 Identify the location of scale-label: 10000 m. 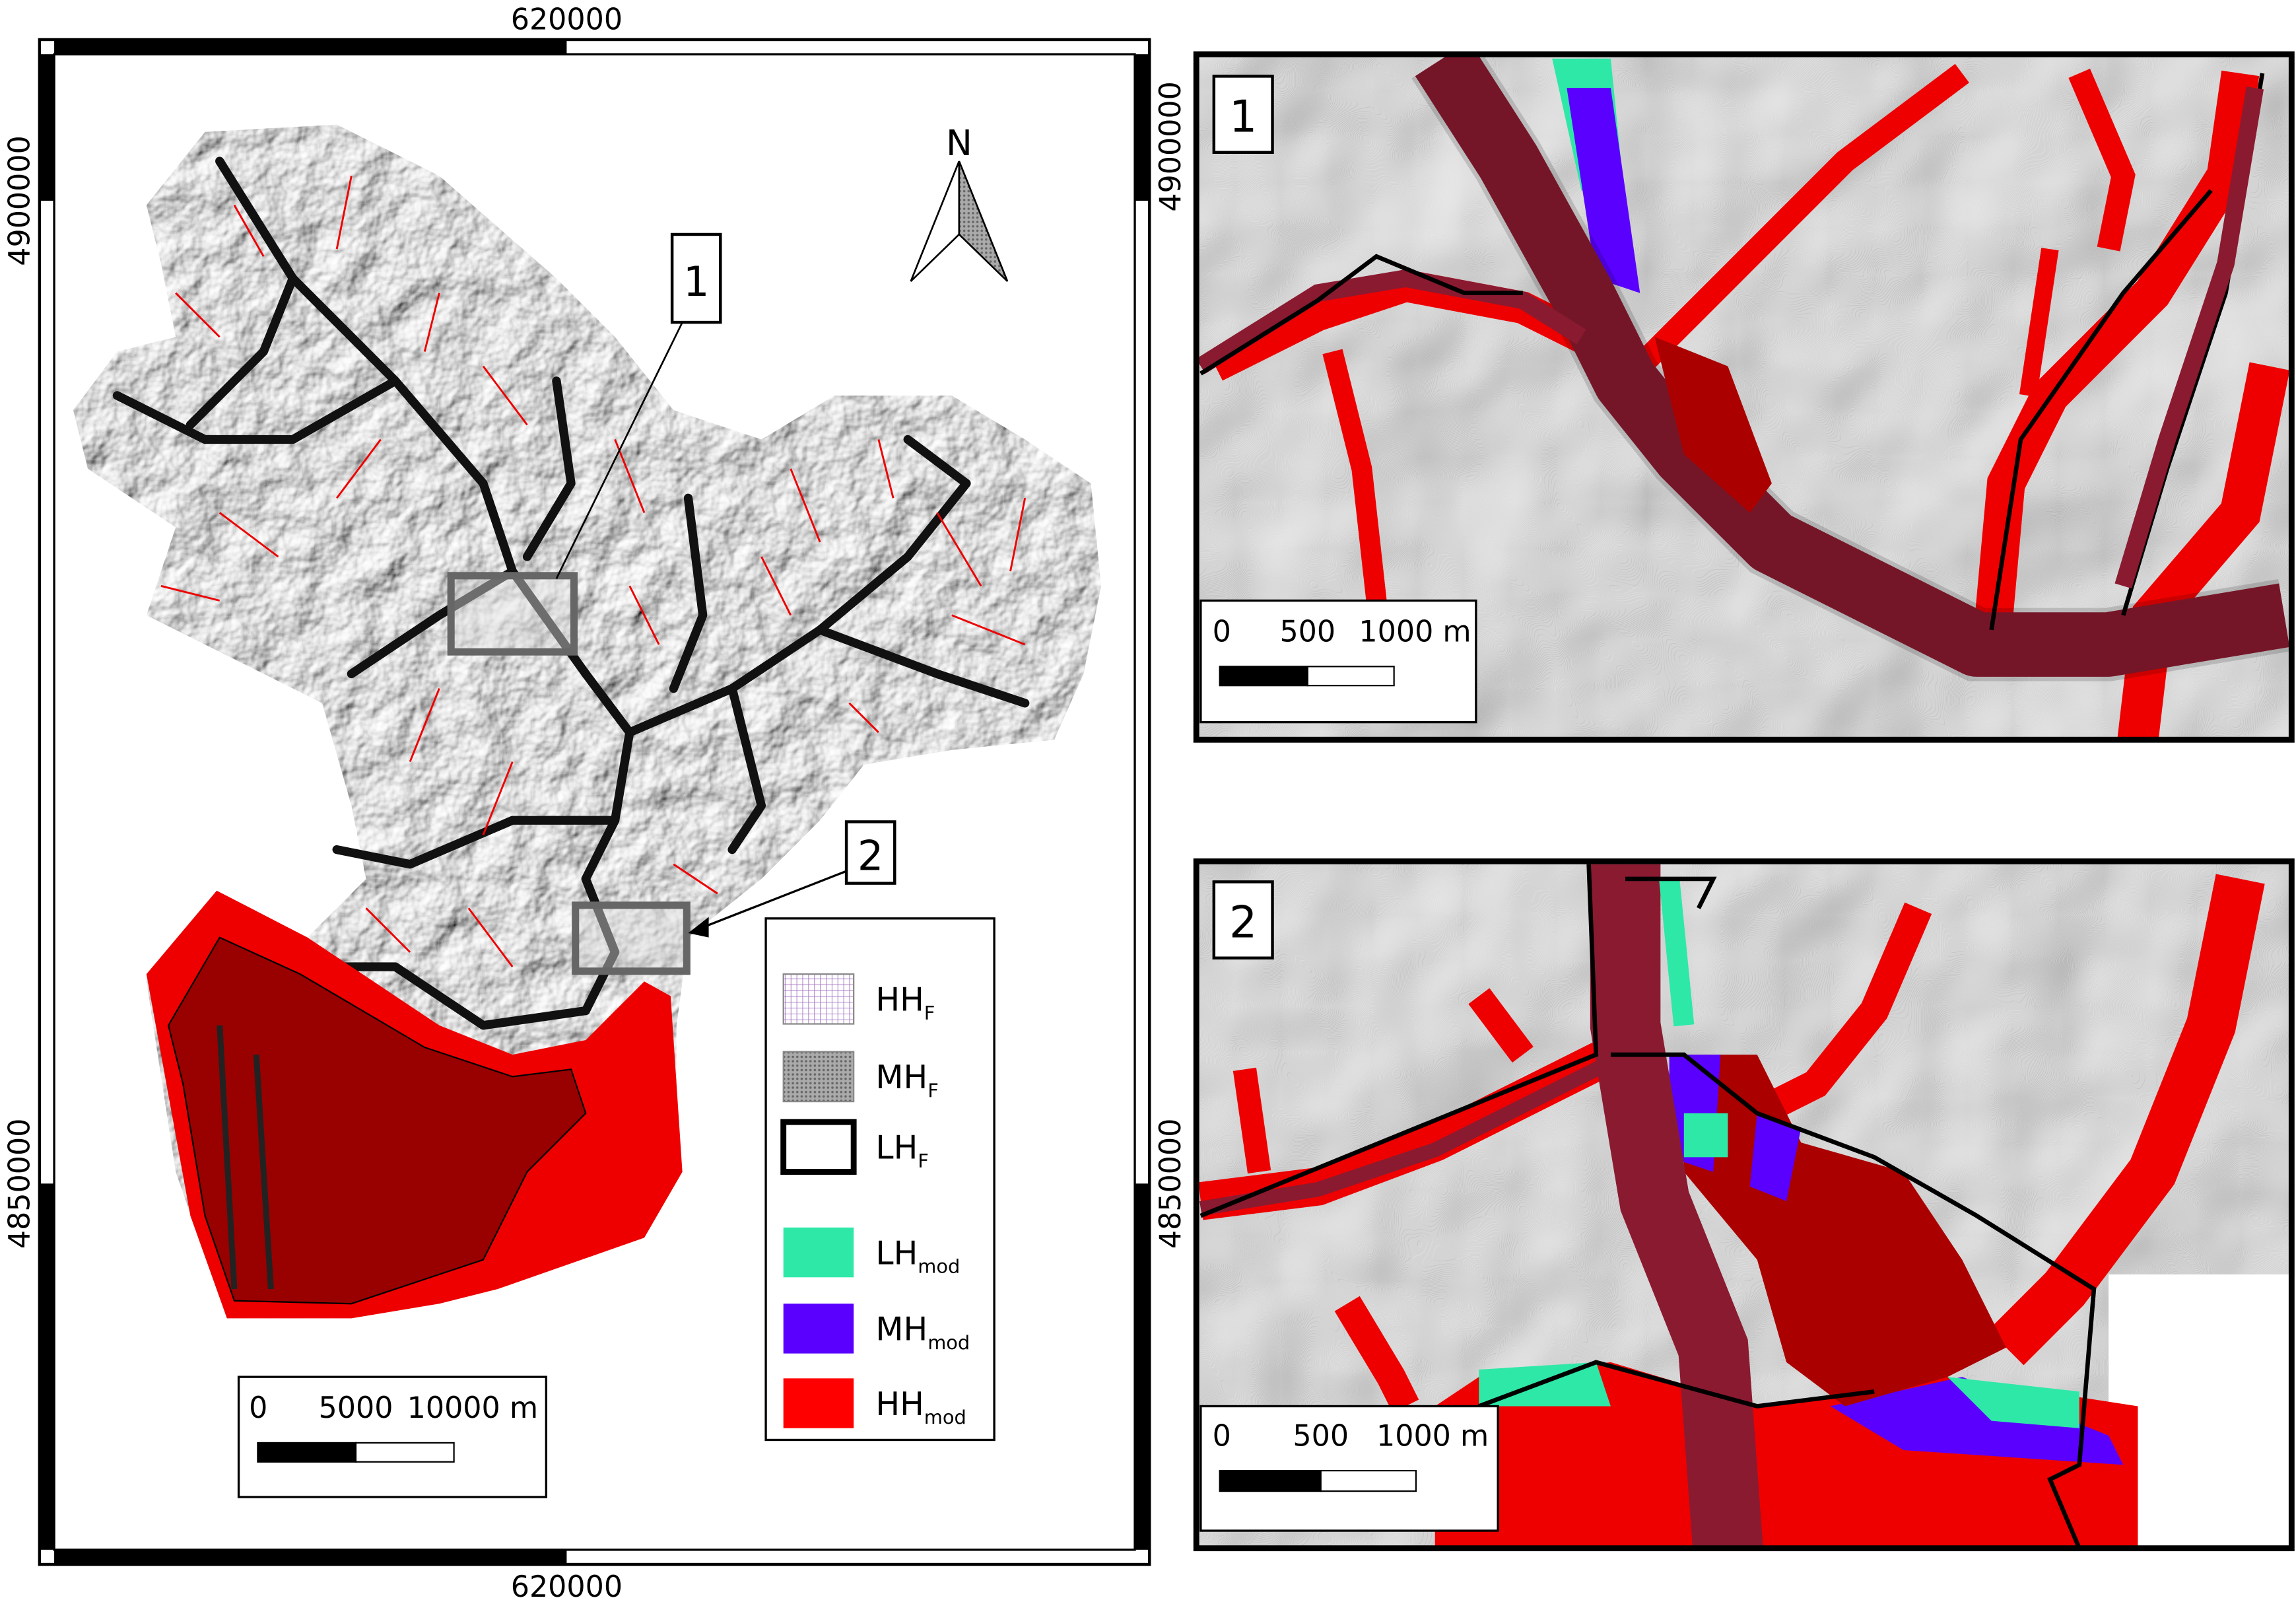
(472, 1408).